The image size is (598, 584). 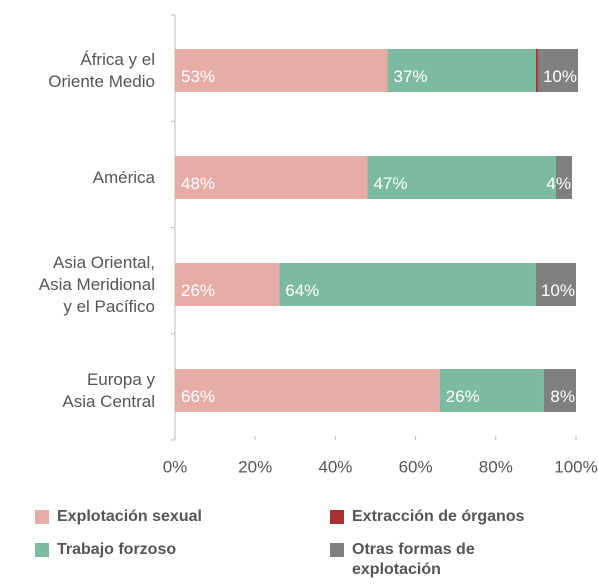 What do you see at coordinates (411, 76) in the screenshot?
I see `data-label: 37%` at bounding box center [411, 76].